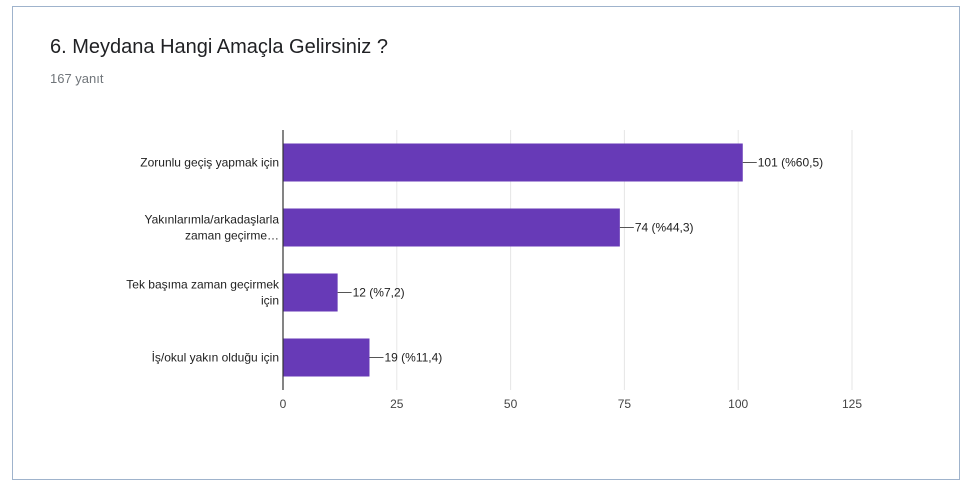 This screenshot has width=974, height=486. Describe the element at coordinates (571, 404) in the screenshot. I see `x-tick-labels: 0 25 50 75 100 125` at that location.